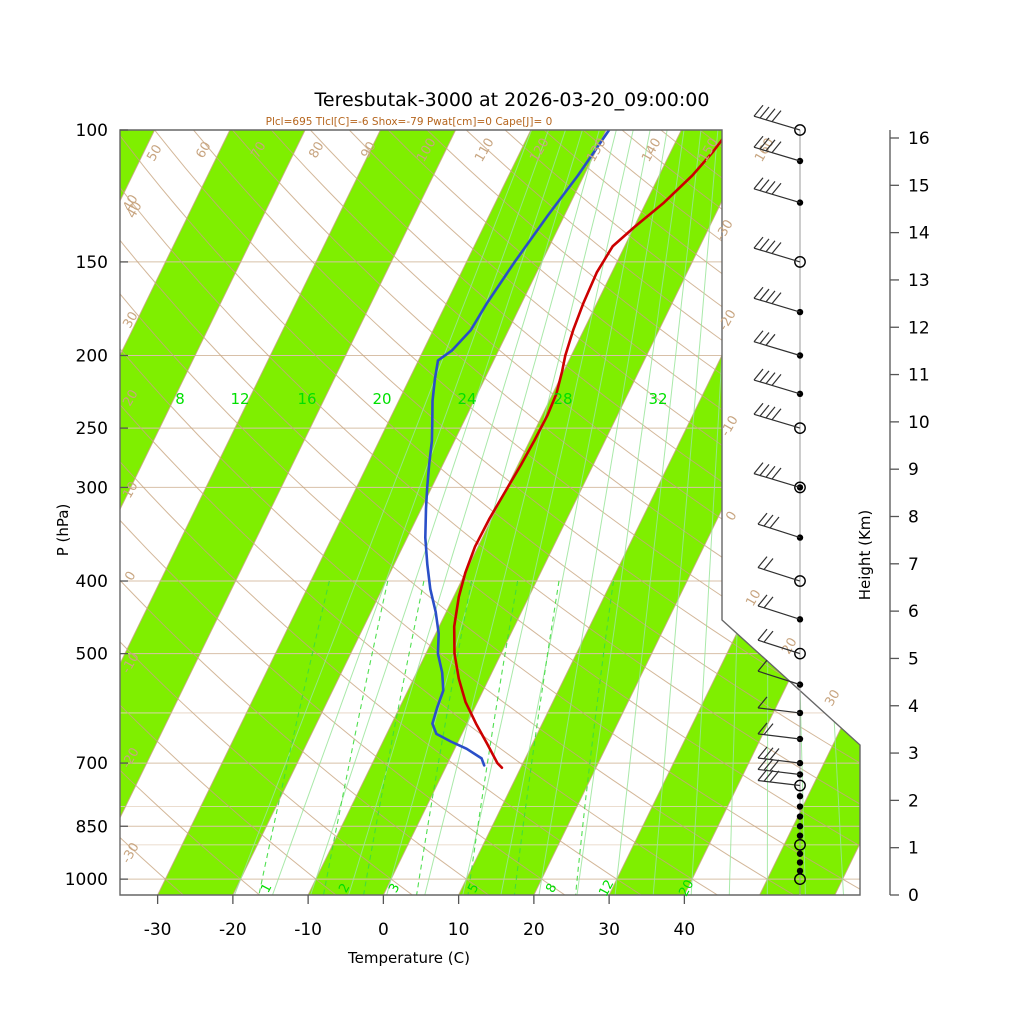  I want to click on height-tick-label: 11, so click(919, 376).